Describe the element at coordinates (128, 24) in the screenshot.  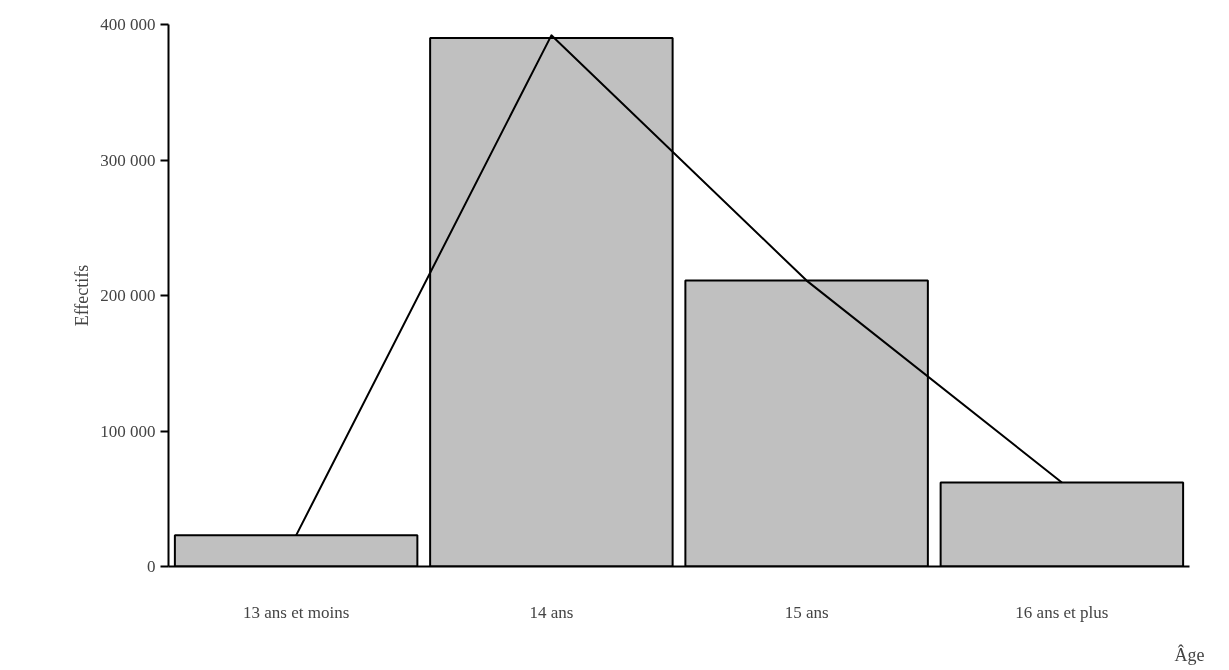
I see `y-tick-label: 400 000` at that location.